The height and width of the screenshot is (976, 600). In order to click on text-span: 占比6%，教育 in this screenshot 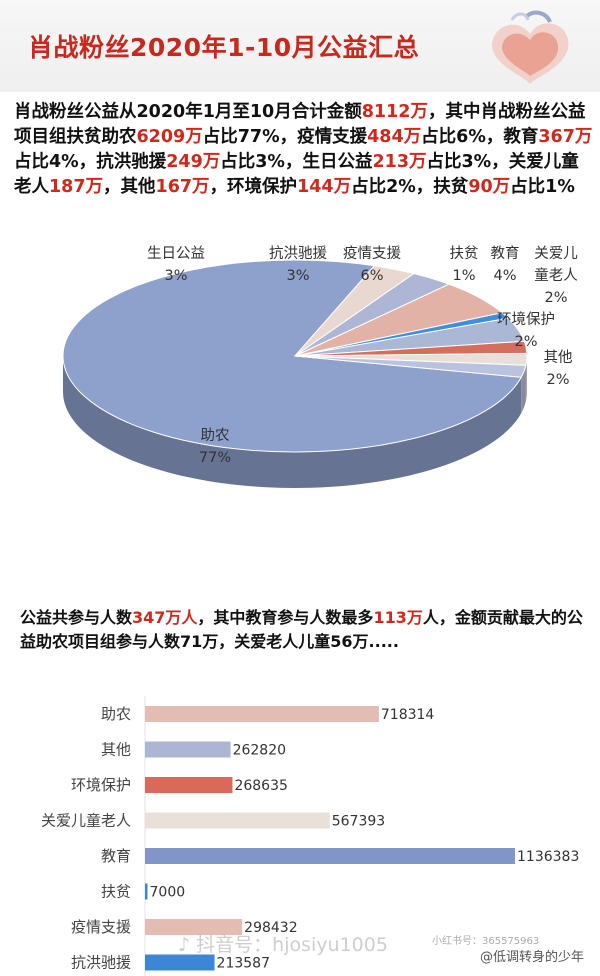, I will do `click(480, 137)`.